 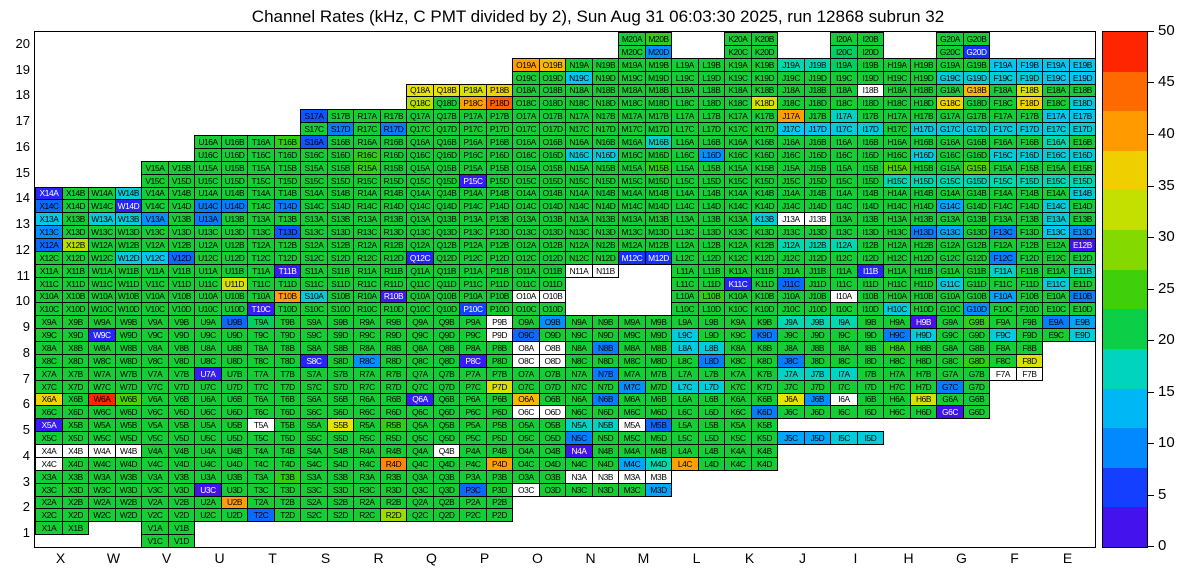 I want to click on heatmap-cell: M7A, so click(x=632, y=374).